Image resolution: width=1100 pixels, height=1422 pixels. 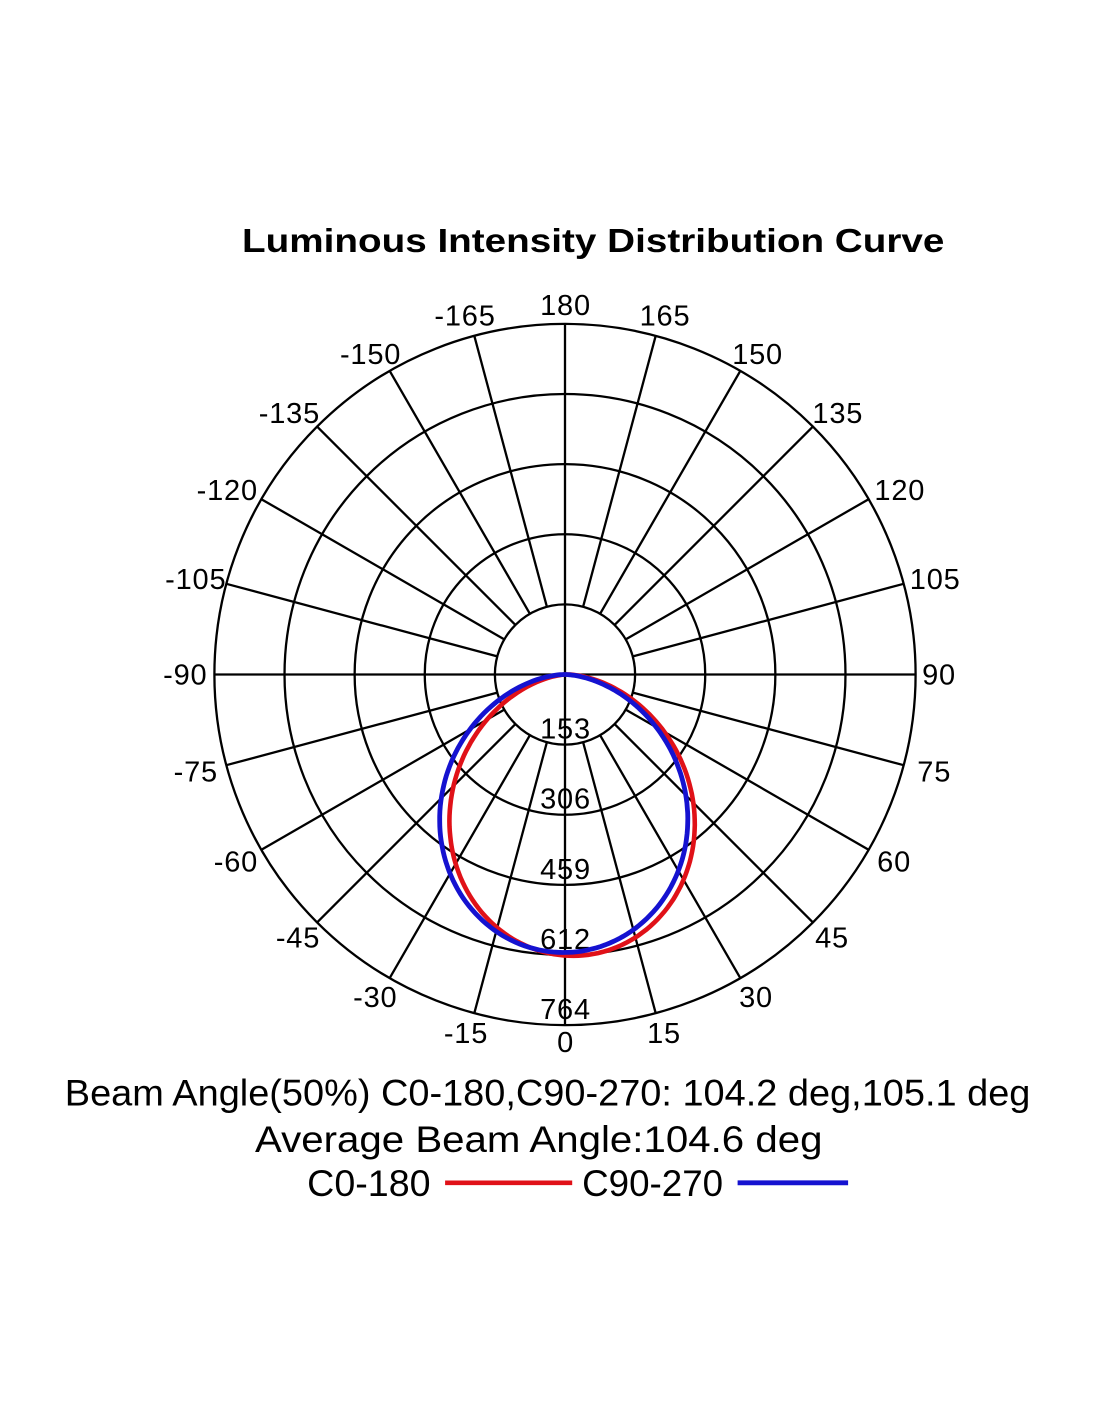 What do you see at coordinates (837, 414) in the screenshot?
I see `svg-text: 135` at bounding box center [837, 414].